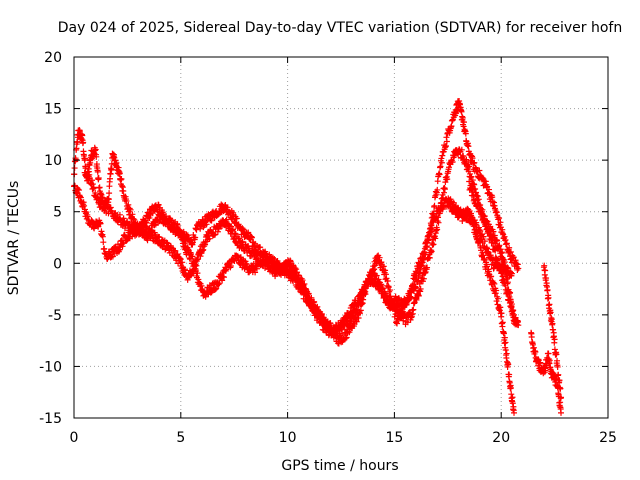 The image size is (640, 480). I want to click on x-tick-label: 15, so click(394, 438).